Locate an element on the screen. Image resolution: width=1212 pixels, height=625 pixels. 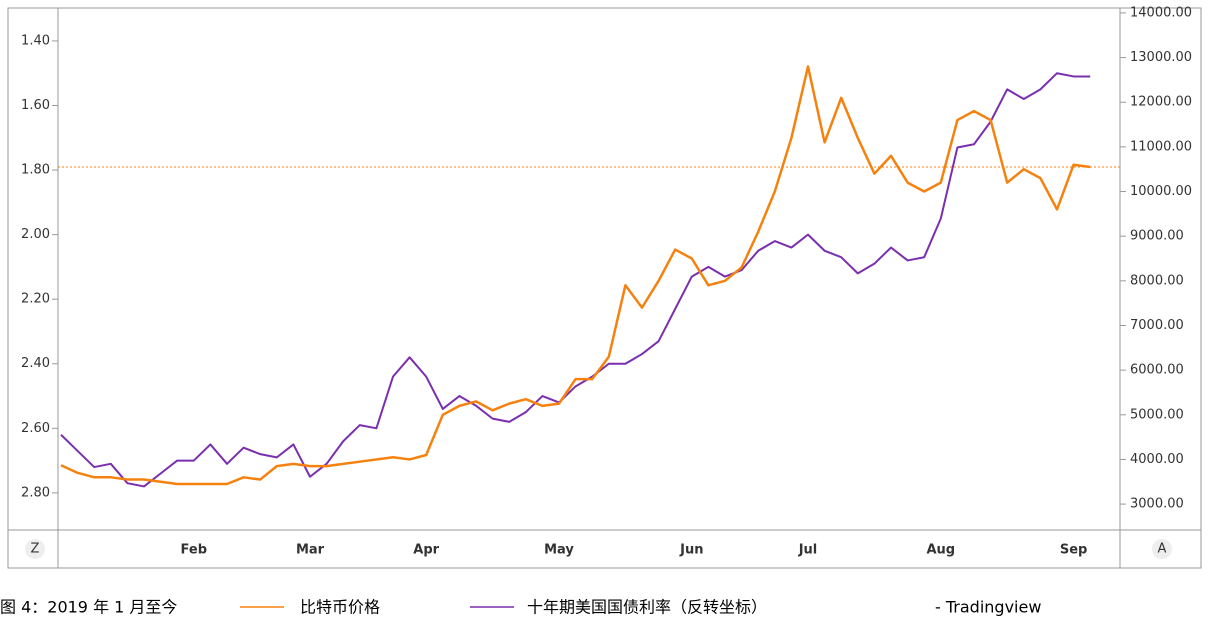
caption-source: - Tradingview is located at coordinates (988, 607).